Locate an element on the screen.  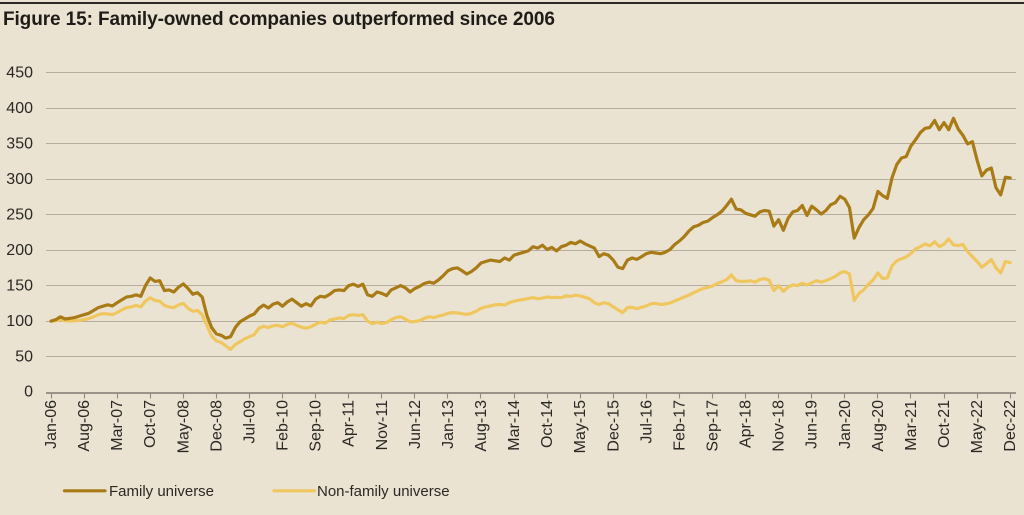
svg-text: Sep-17 is located at coordinates (713, 426).